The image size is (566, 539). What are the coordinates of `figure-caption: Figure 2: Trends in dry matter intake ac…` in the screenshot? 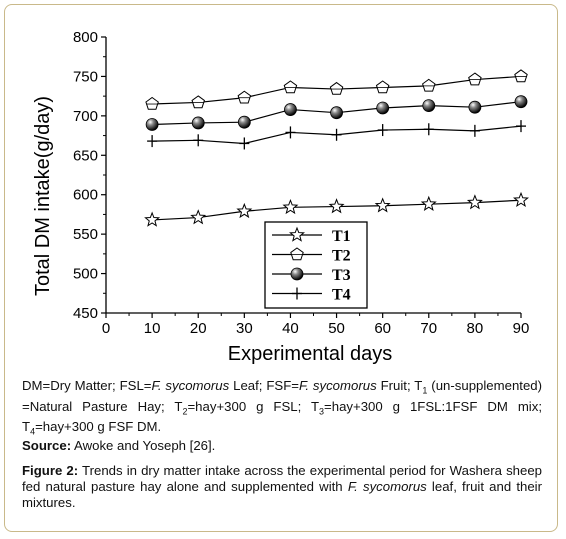 It's located at (282, 486).